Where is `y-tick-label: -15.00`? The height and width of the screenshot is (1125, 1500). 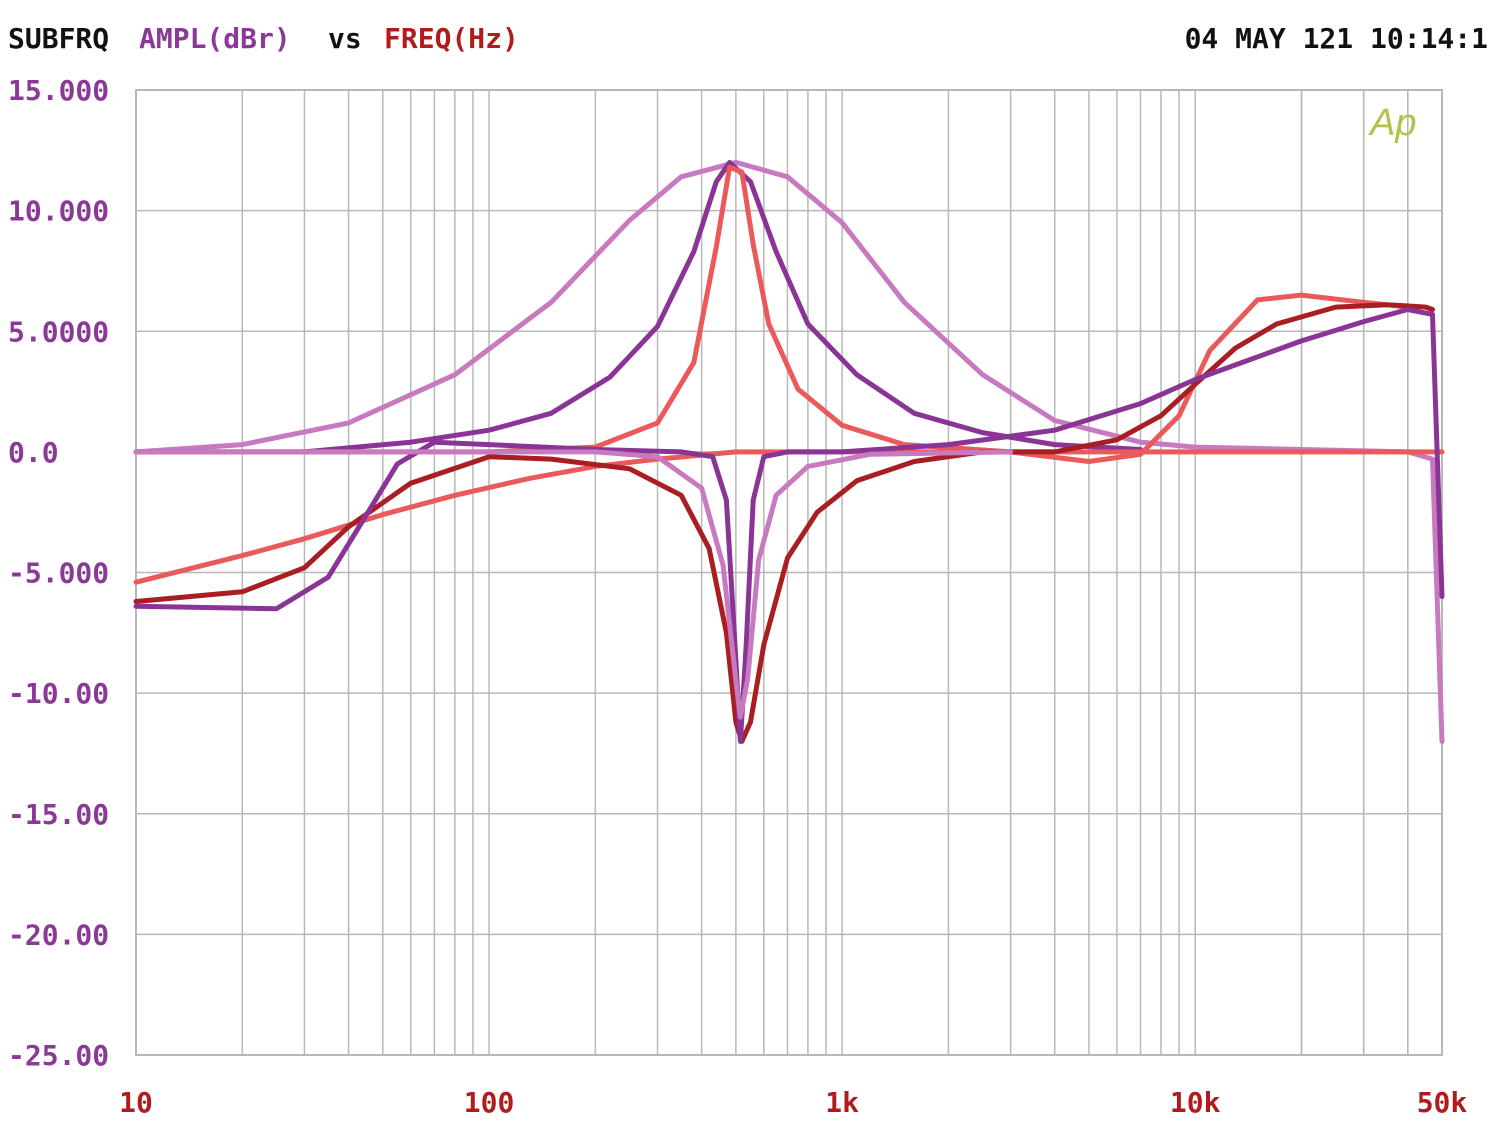 y-tick-label: -15.00 is located at coordinates (58, 814).